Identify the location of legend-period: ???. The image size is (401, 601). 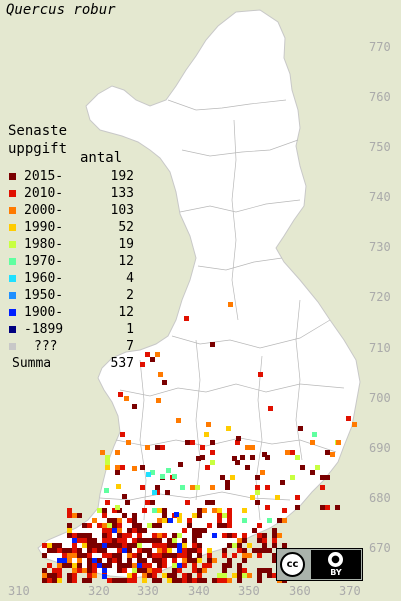
(46, 346).